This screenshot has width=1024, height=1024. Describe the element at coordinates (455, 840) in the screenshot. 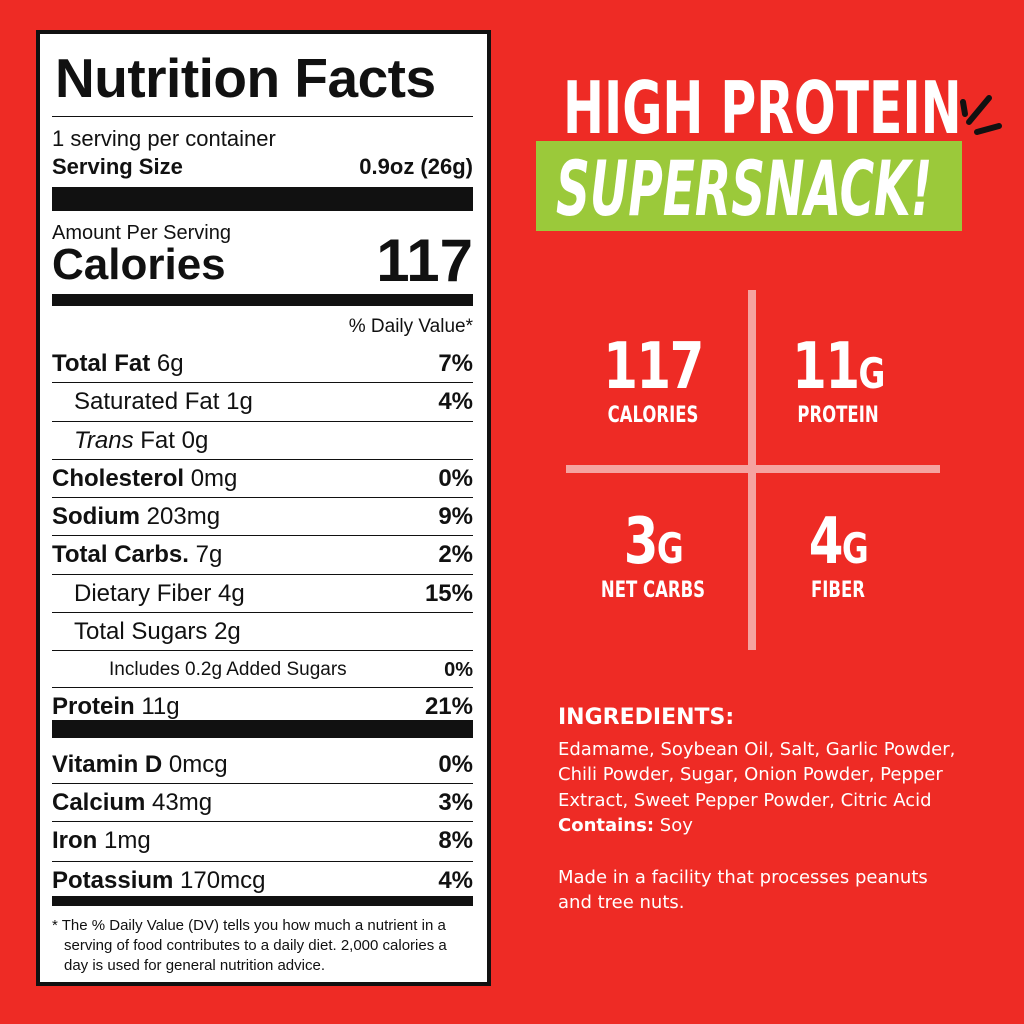

I see `nutrient-daily-value: 8%` at that location.